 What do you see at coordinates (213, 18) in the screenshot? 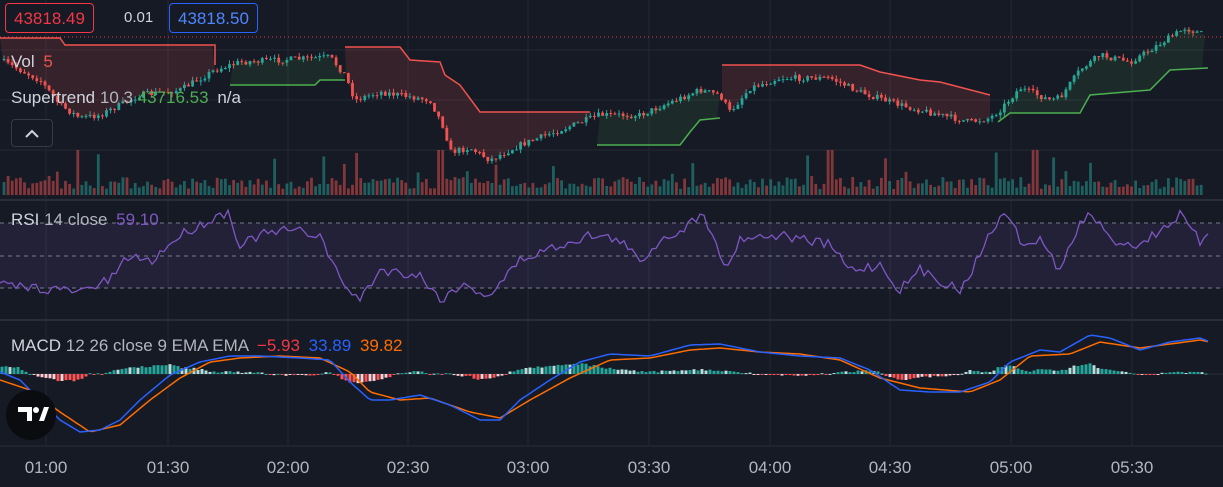
I see `ask-price-box: 43818.50` at bounding box center [213, 18].